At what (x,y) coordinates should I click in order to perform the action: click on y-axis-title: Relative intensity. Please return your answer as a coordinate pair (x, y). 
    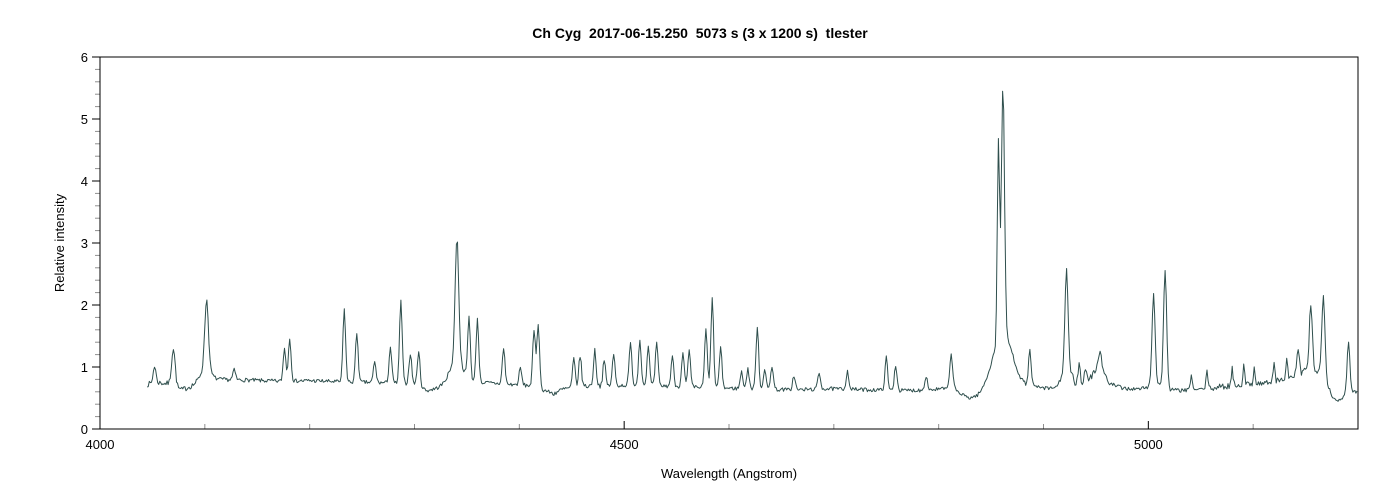
    Looking at the image, I should click on (59, 242).